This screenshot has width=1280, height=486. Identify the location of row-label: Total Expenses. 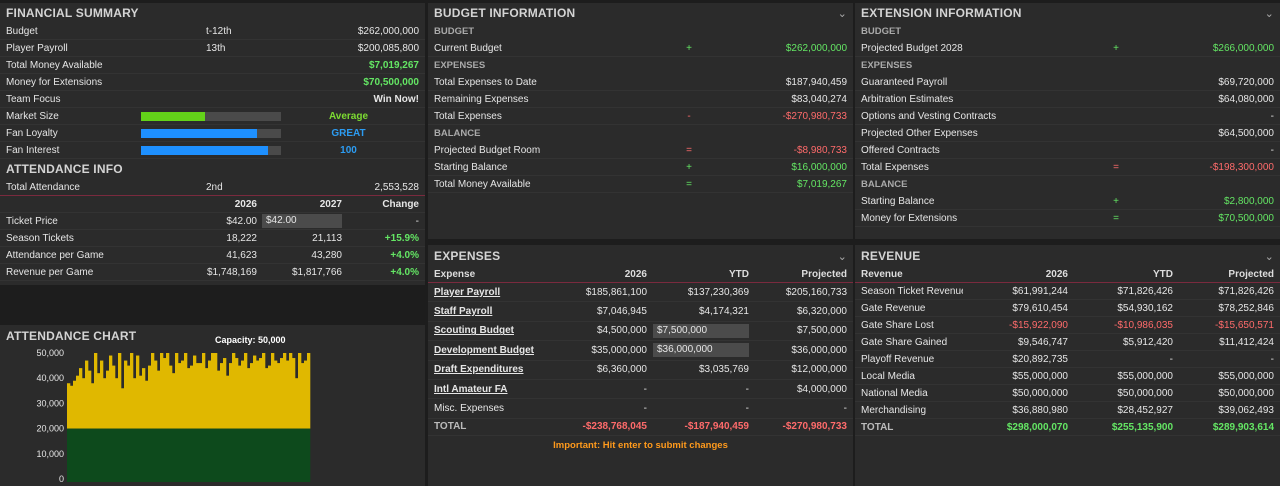
(468, 116).